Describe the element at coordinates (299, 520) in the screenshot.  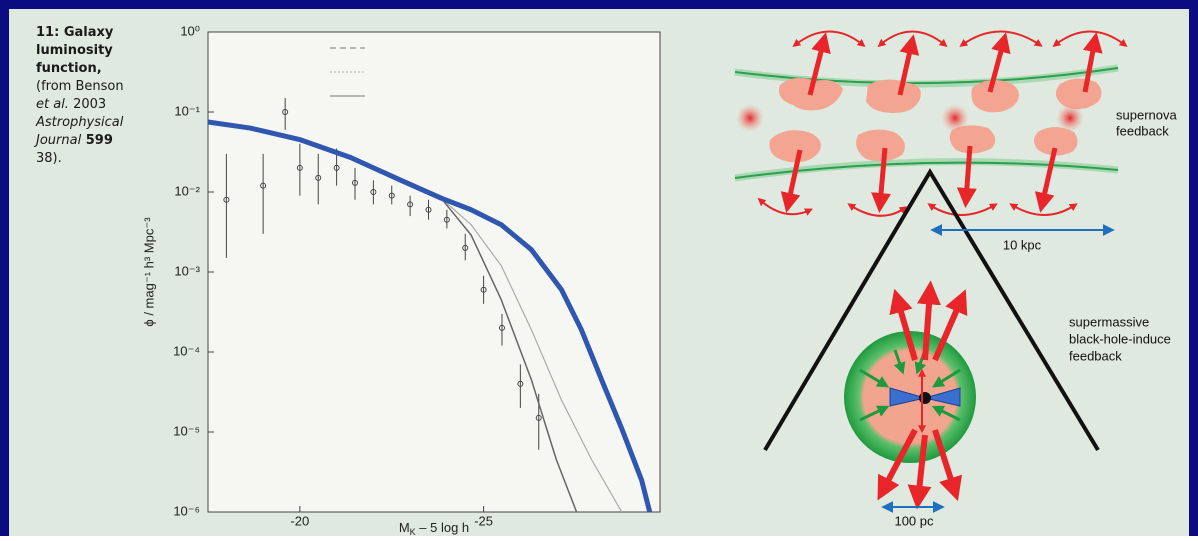
I see `x-tick-label: -20` at that location.